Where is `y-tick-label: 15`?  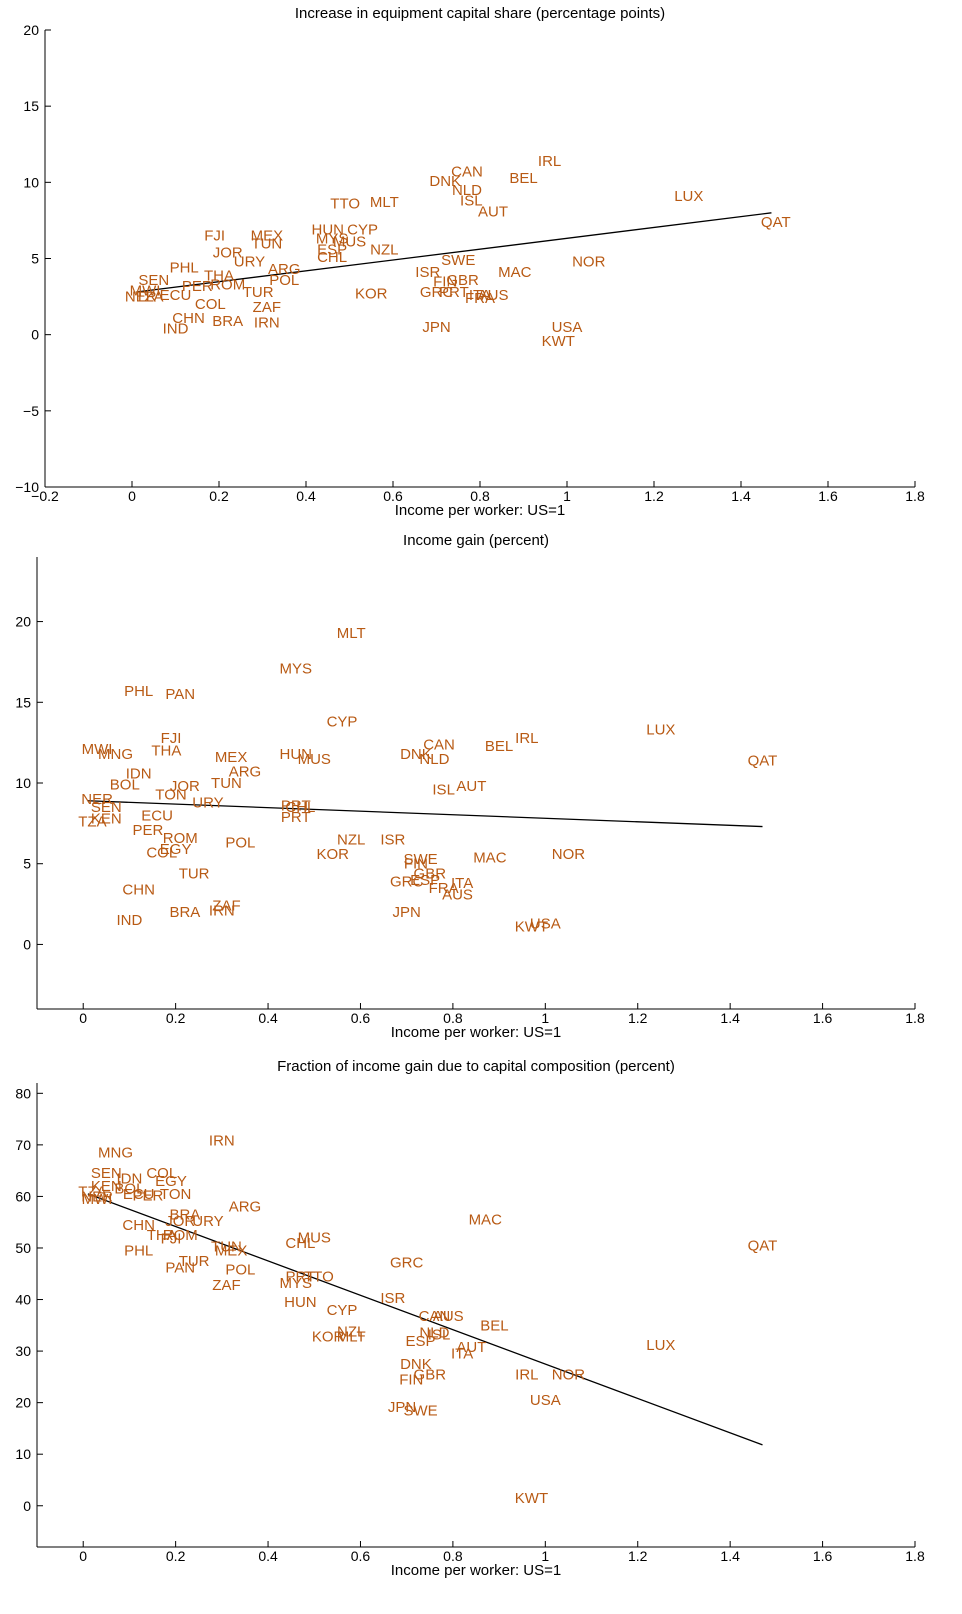
y-tick-label: 15 is located at coordinates (31, 106).